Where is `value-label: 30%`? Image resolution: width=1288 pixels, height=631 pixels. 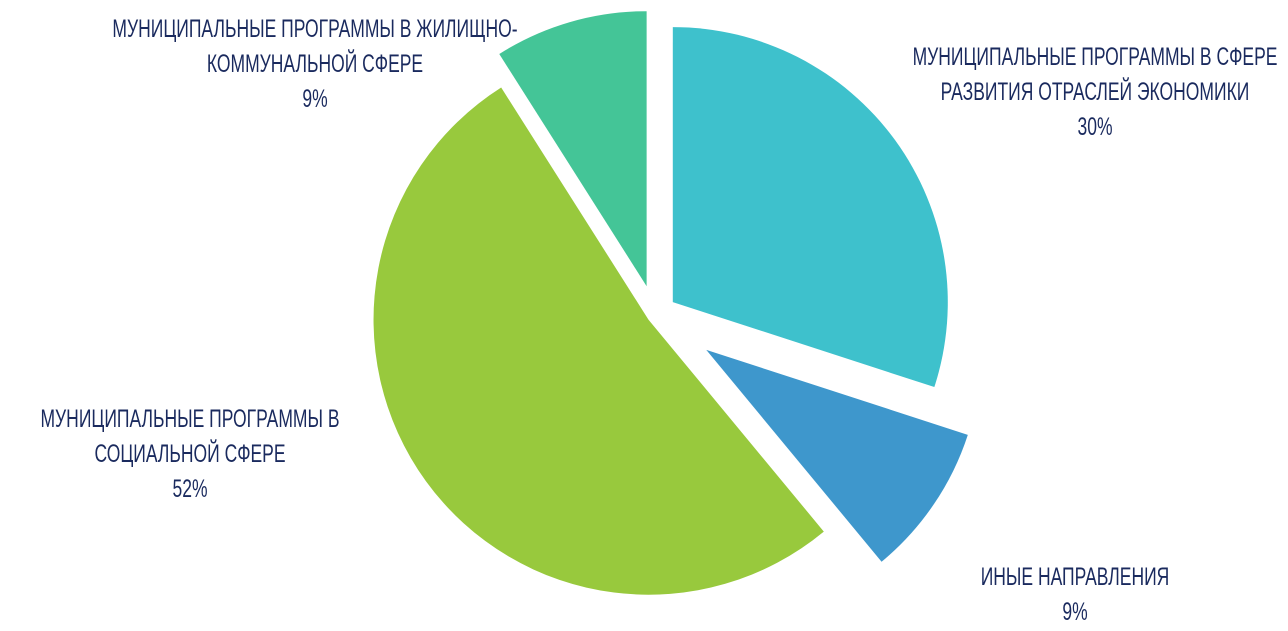
value-label: 30% is located at coordinates (1095, 127).